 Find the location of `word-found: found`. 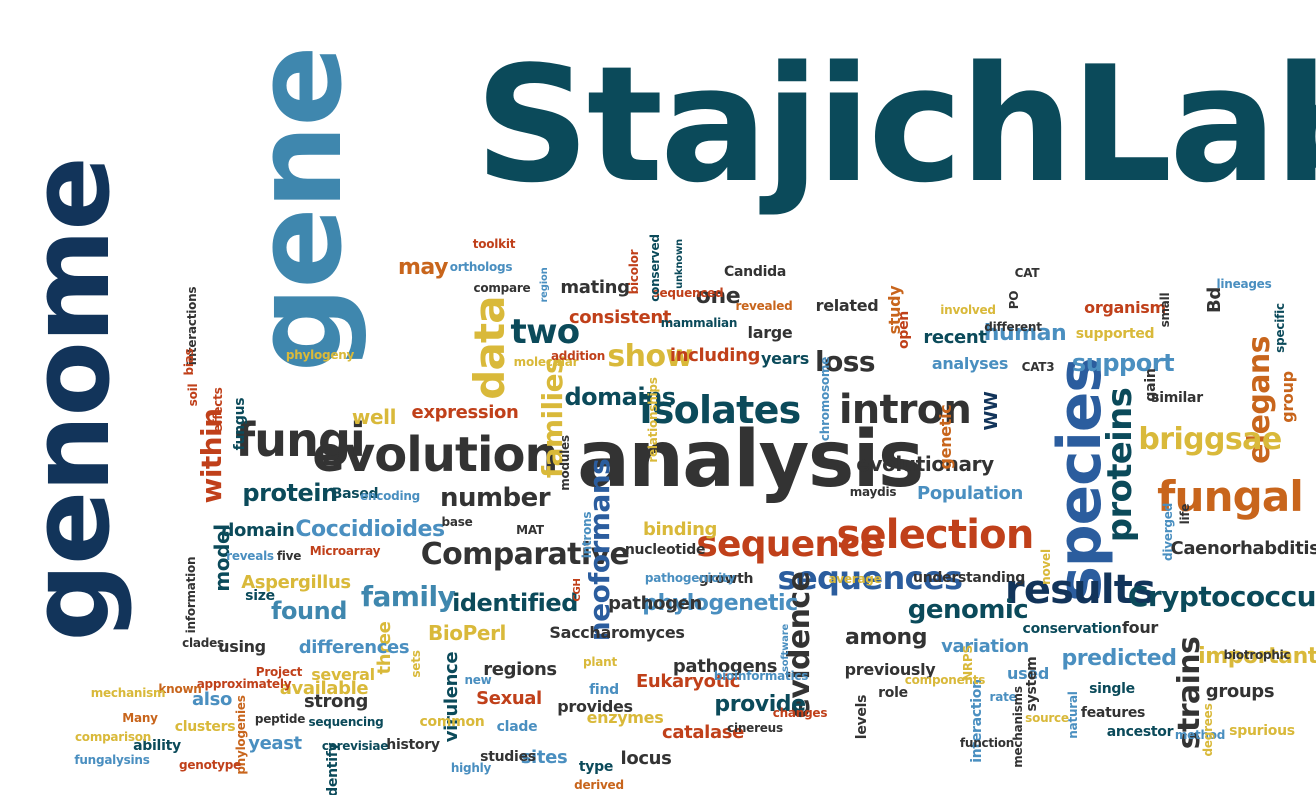

word-found: found is located at coordinates (309, 611).